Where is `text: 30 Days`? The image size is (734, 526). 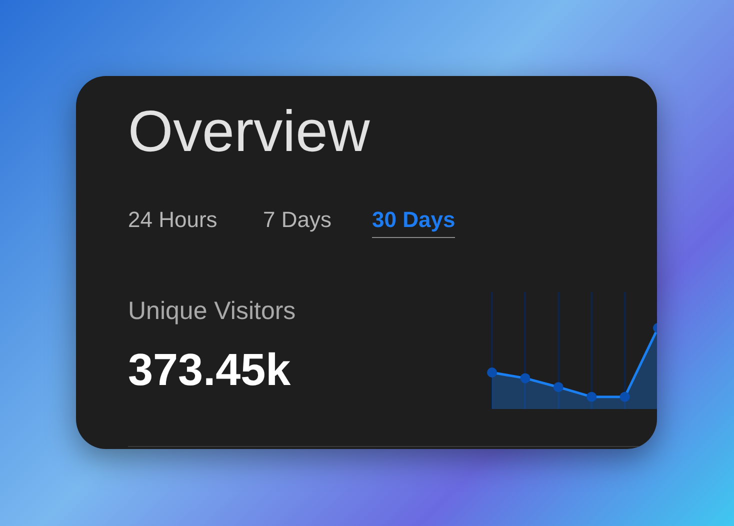
text: 30 Days is located at coordinates (414, 222).